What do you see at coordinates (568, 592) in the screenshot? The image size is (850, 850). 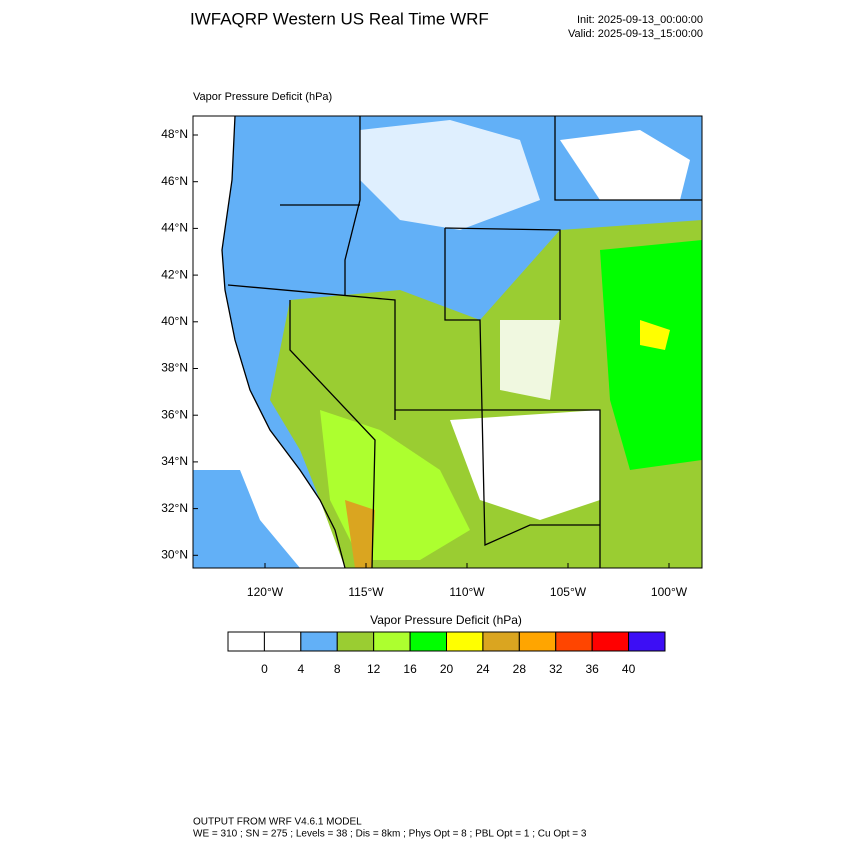 I see `lon-label: 105°W` at bounding box center [568, 592].